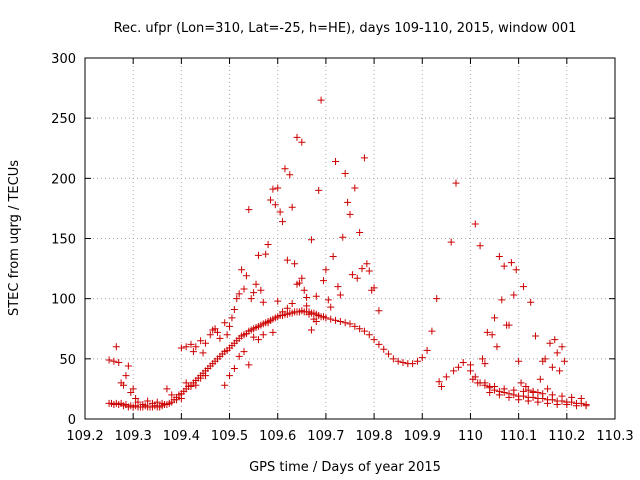 Image resolution: width=640 pixels, height=480 pixels. I want to click on x-tick-label: 109.7, so click(325, 436).